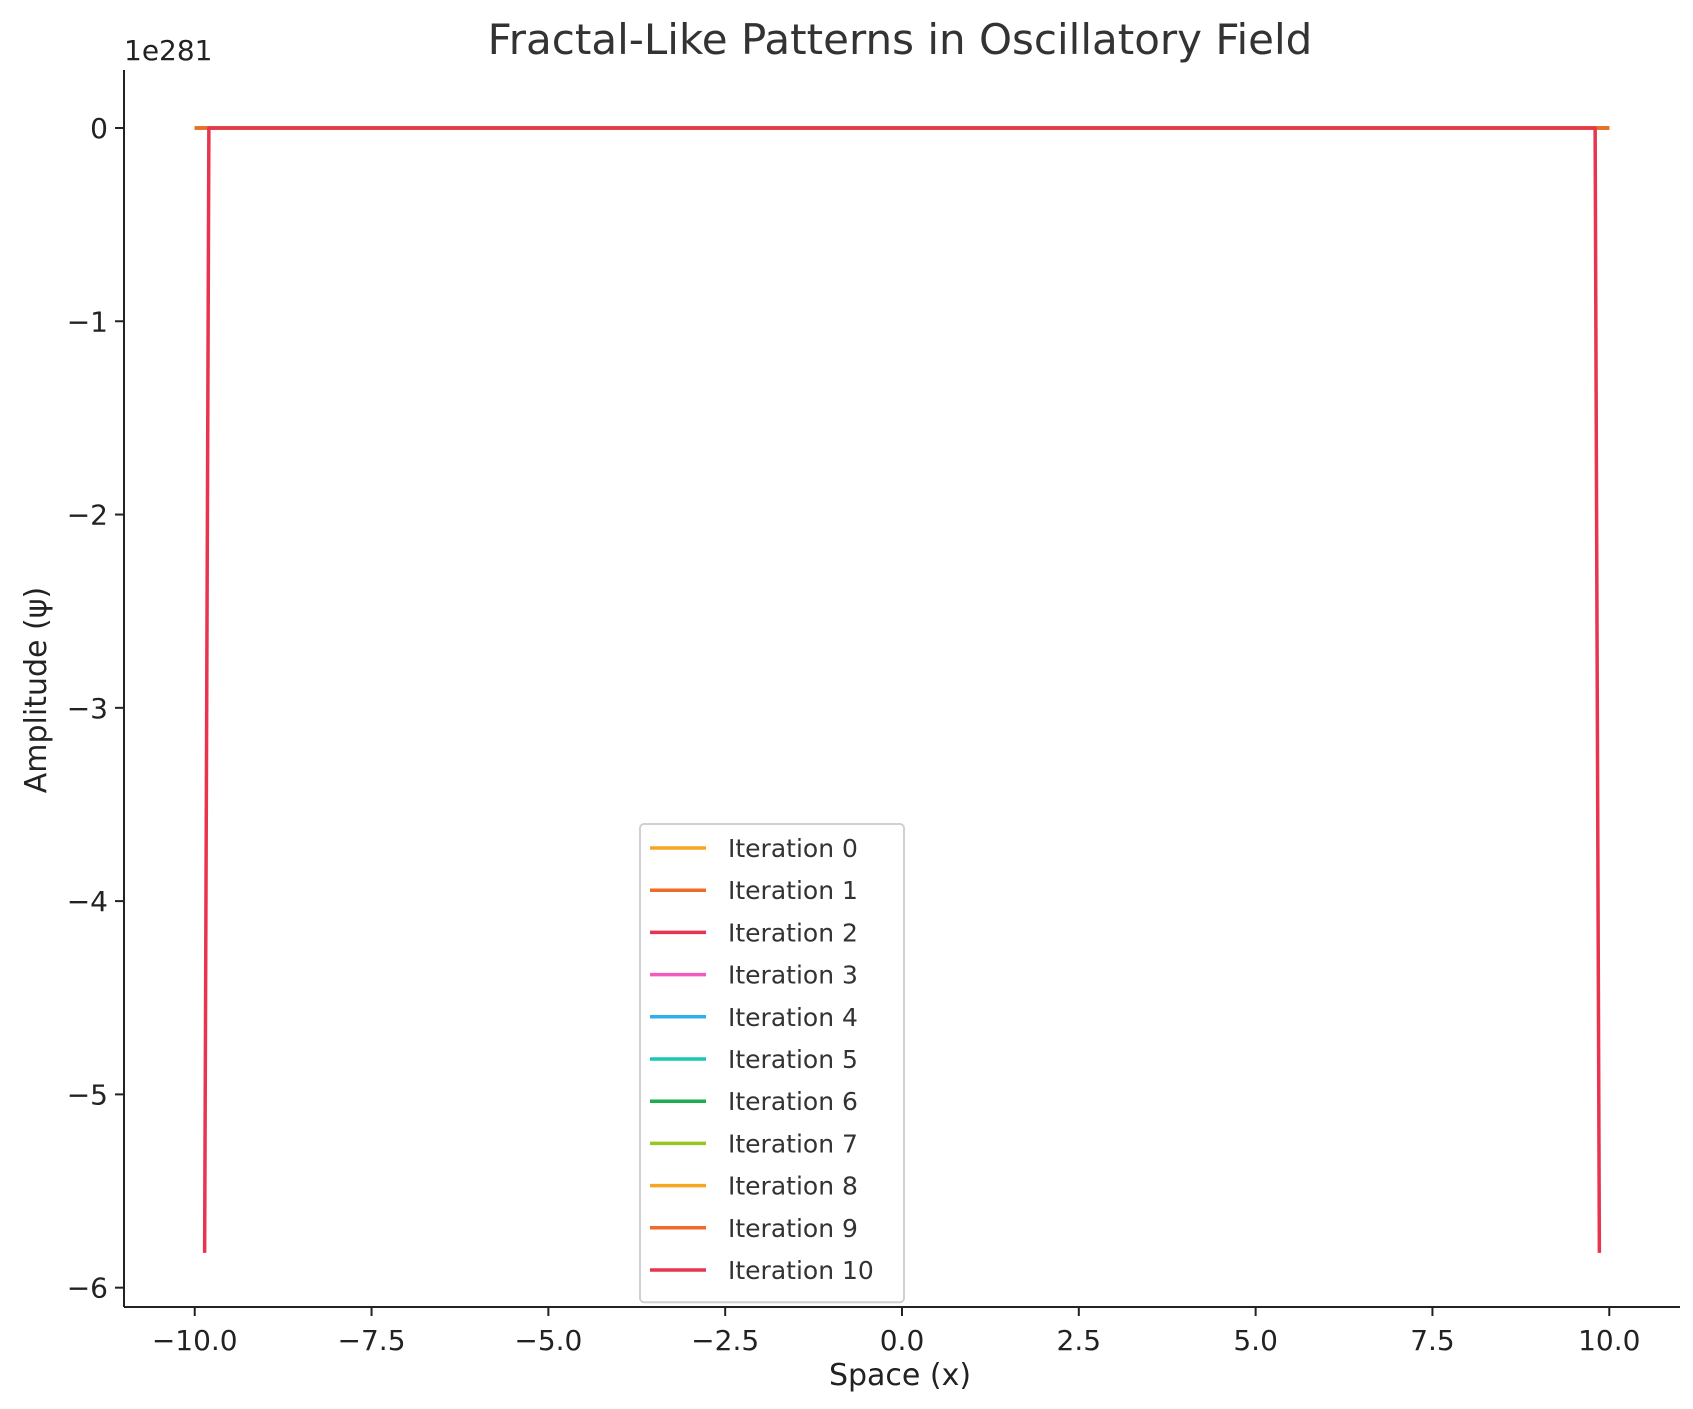  I want to click on x-tick-label: 2.5, so click(1079, 1340).